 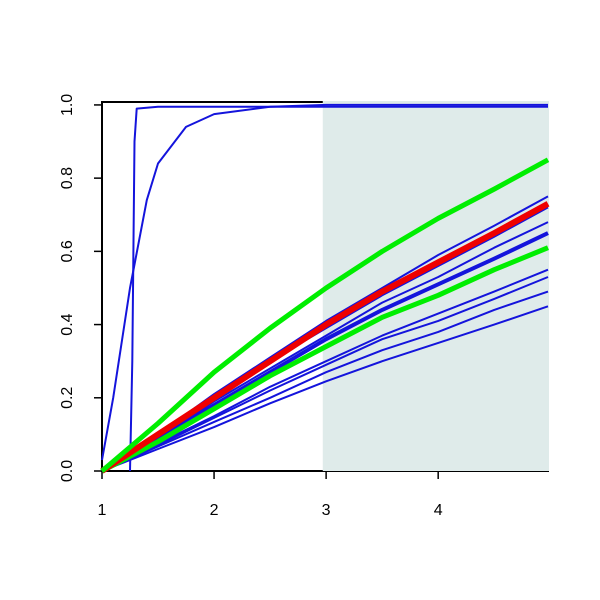 What do you see at coordinates (67, 178) in the screenshot?
I see `y-tick-label: 0.8` at bounding box center [67, 178].